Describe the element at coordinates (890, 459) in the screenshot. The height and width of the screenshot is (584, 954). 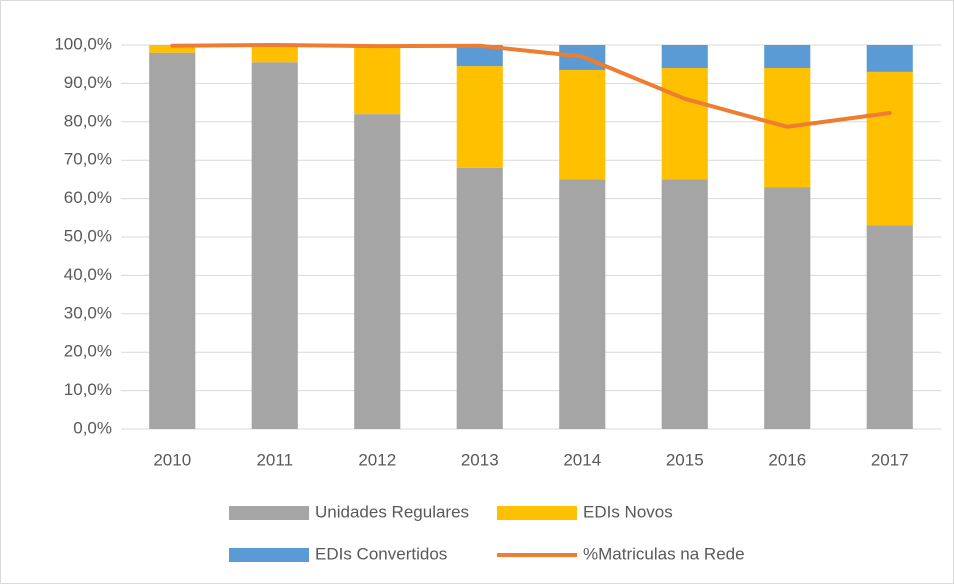
I see `x-tick-label: 2017` at that location.